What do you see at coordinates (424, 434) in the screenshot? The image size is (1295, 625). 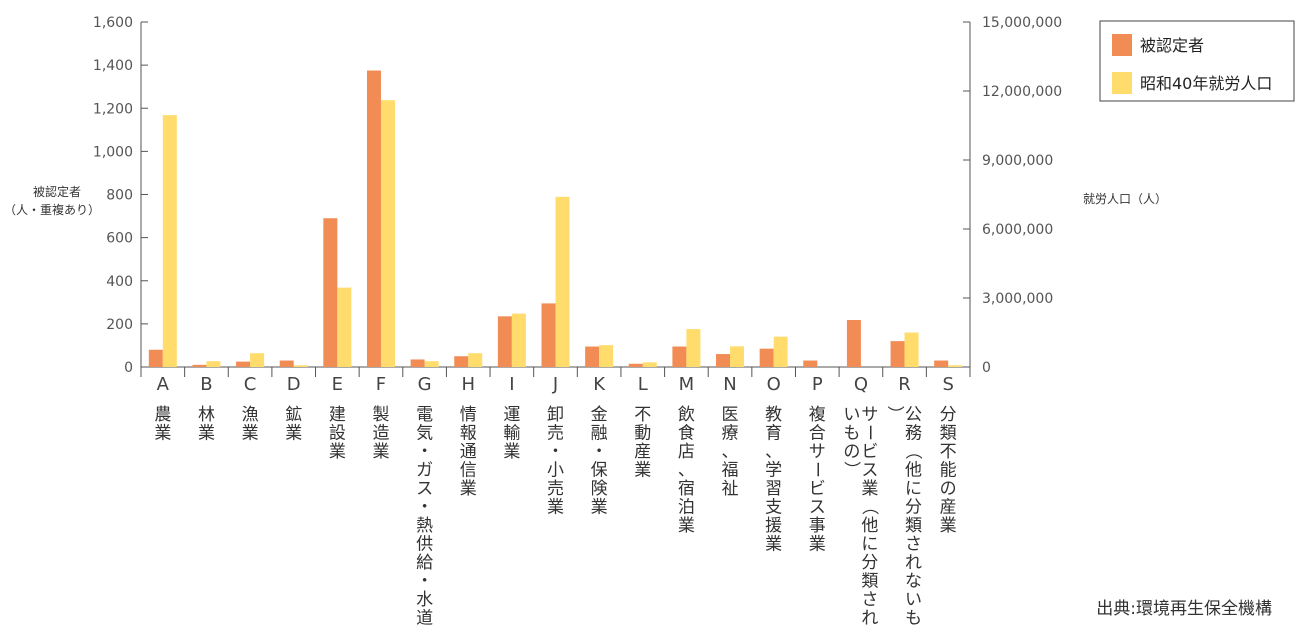 I see `category-name-char: 気` at bounding box center [424, 434].